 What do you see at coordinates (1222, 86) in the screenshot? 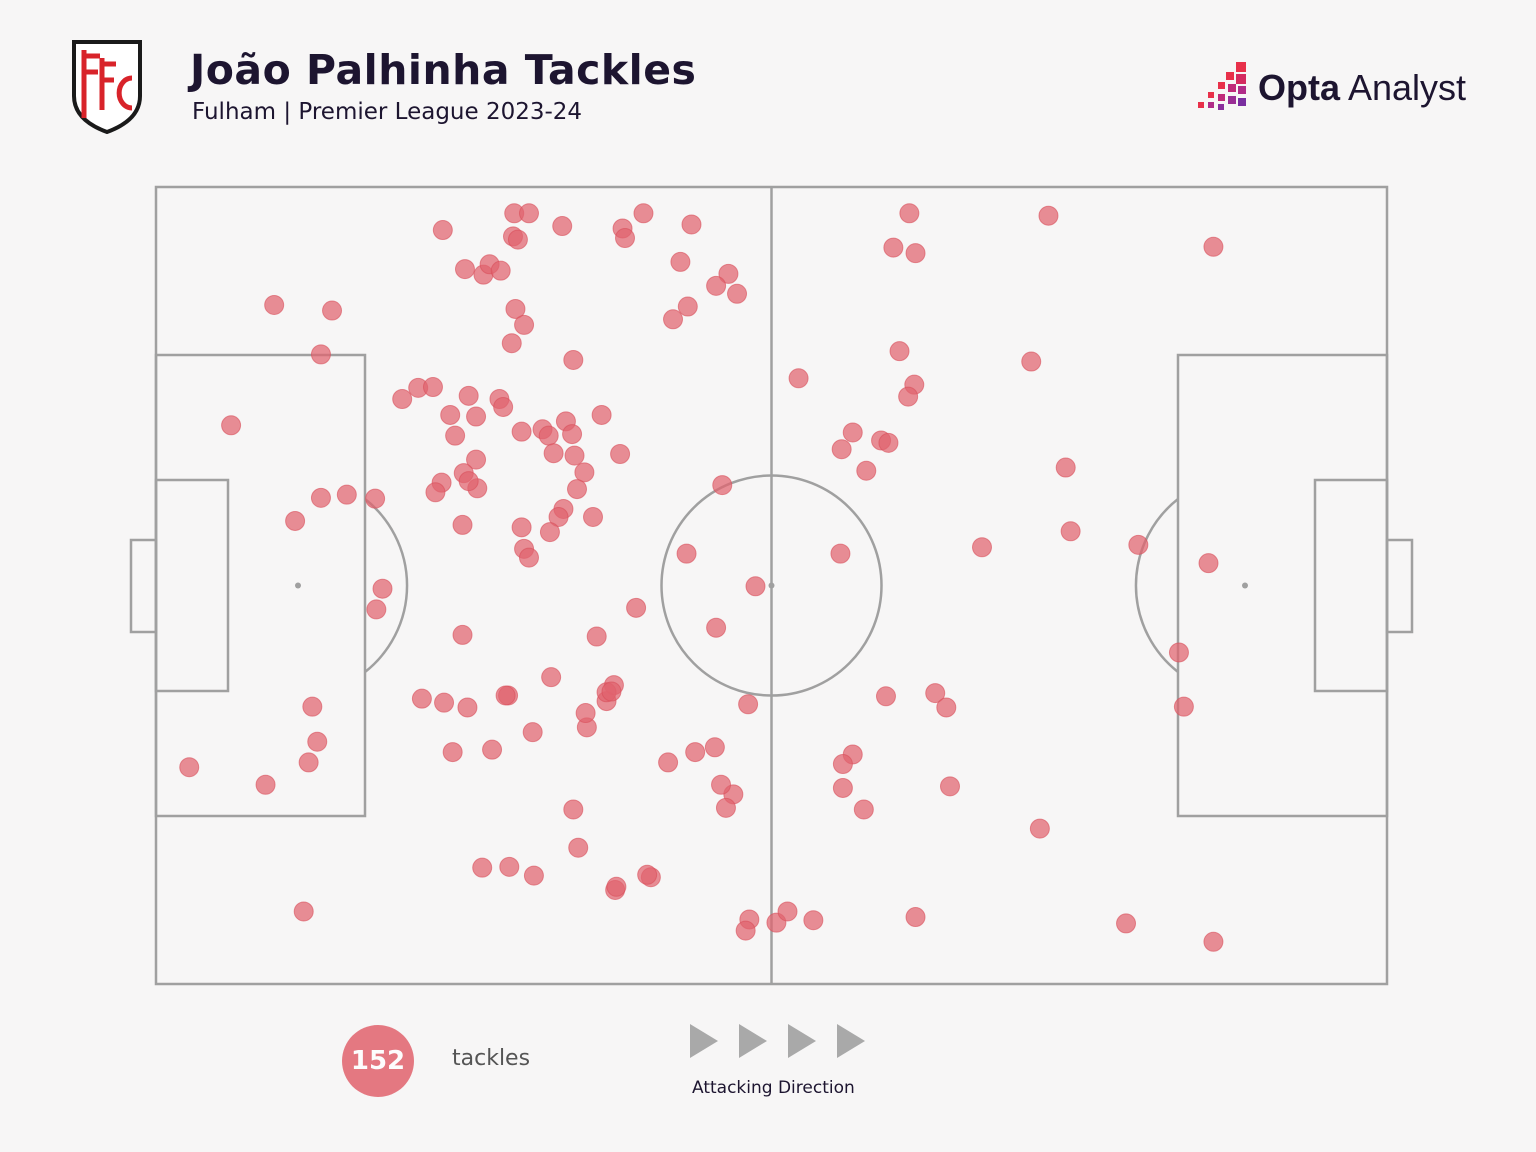
I see `opta-pixel-icon` at bounding box center [1222, 86].